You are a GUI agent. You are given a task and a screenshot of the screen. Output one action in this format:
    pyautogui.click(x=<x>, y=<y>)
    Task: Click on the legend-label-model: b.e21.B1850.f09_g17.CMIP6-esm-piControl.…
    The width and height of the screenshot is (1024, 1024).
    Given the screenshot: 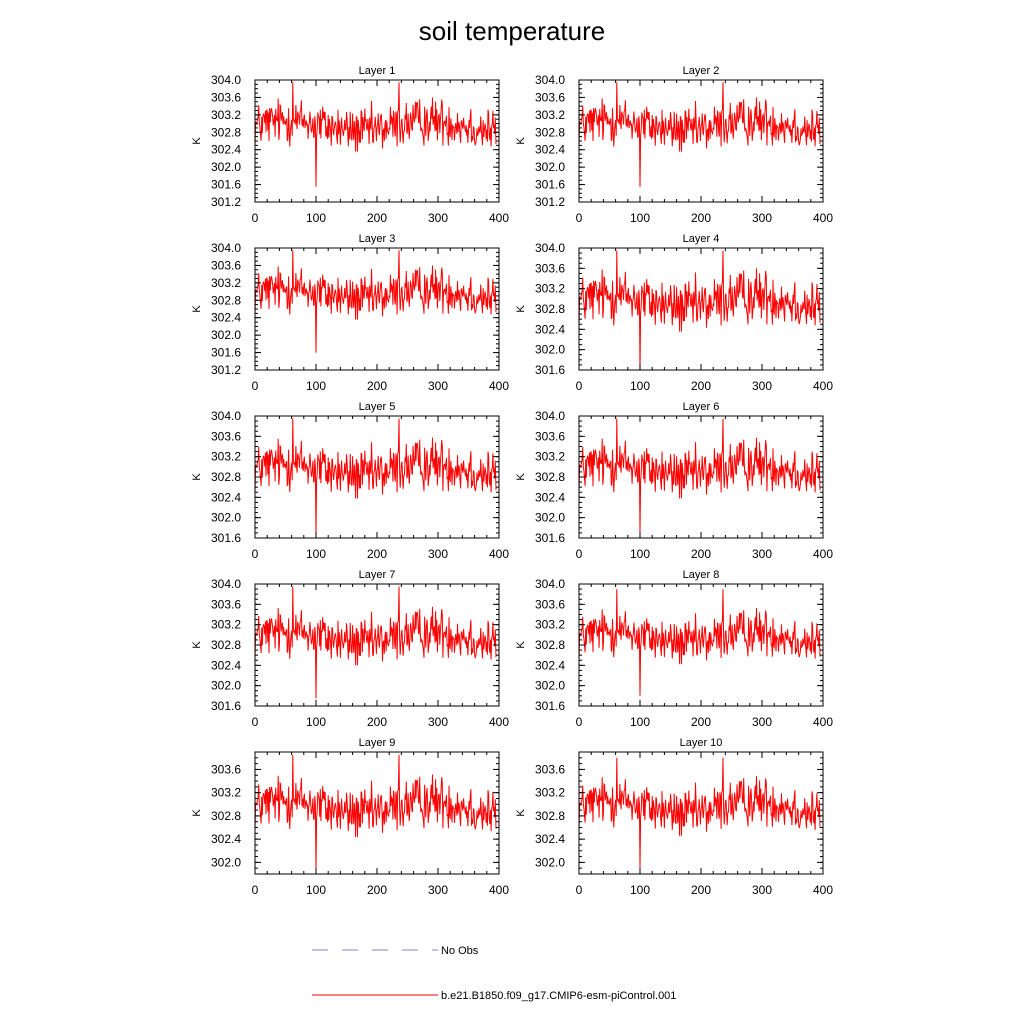 What is the action you would take?
    pyautogui.click(x=558, y=996)
    